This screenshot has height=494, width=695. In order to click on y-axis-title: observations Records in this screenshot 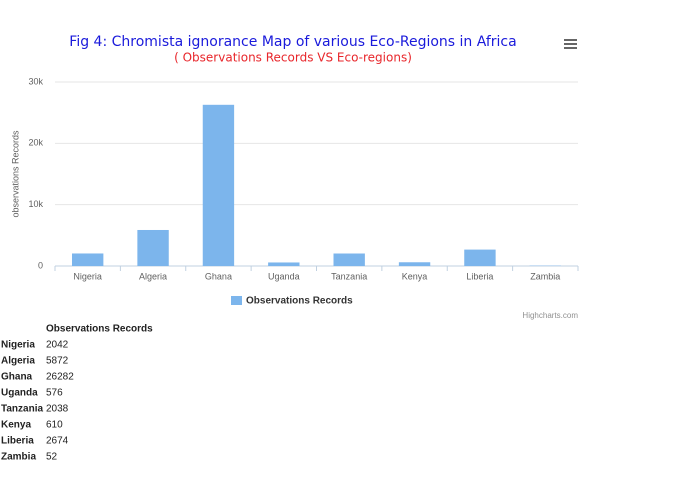, I will do `click(15, 174)`.